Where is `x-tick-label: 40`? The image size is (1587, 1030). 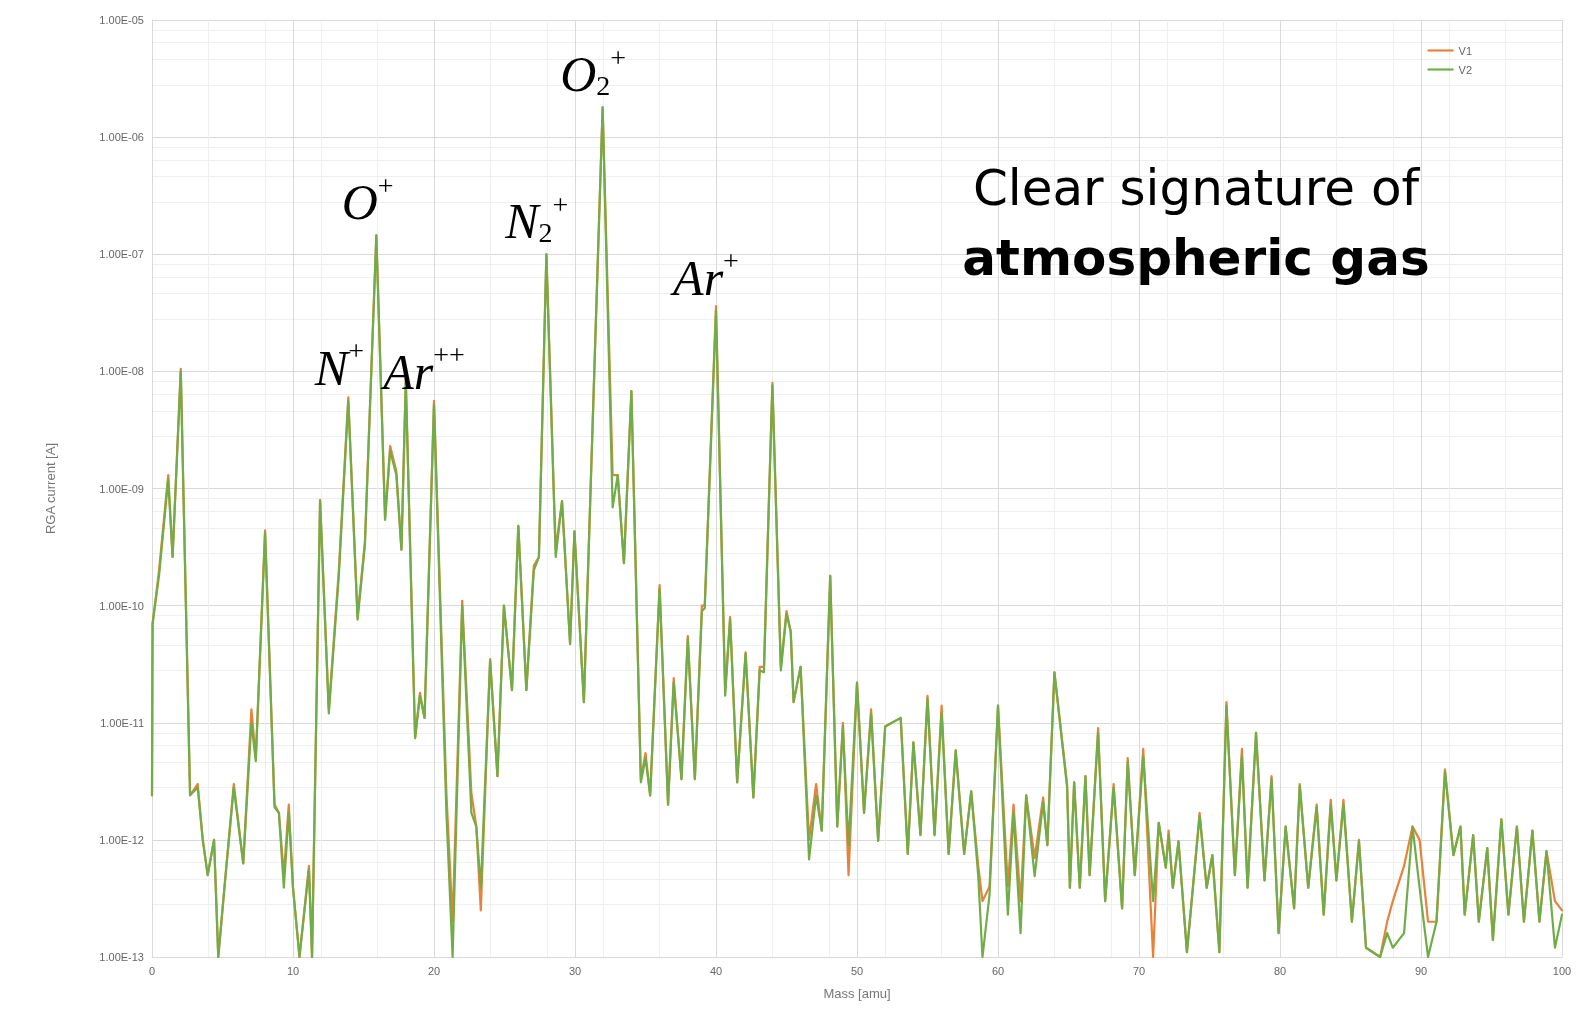
x-tick-label: 40 is located at coordinates (716, 970).